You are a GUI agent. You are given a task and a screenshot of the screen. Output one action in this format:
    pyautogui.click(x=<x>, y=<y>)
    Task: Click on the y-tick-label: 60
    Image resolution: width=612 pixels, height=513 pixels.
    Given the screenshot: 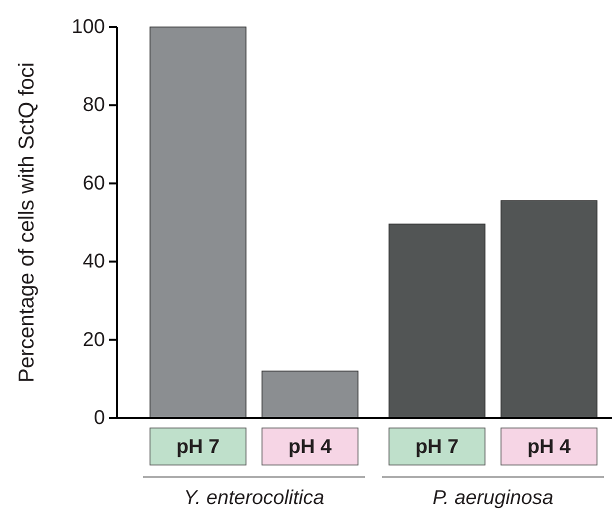 What is the action you would take?
    pyautogui.click(x=93, y=183)
    